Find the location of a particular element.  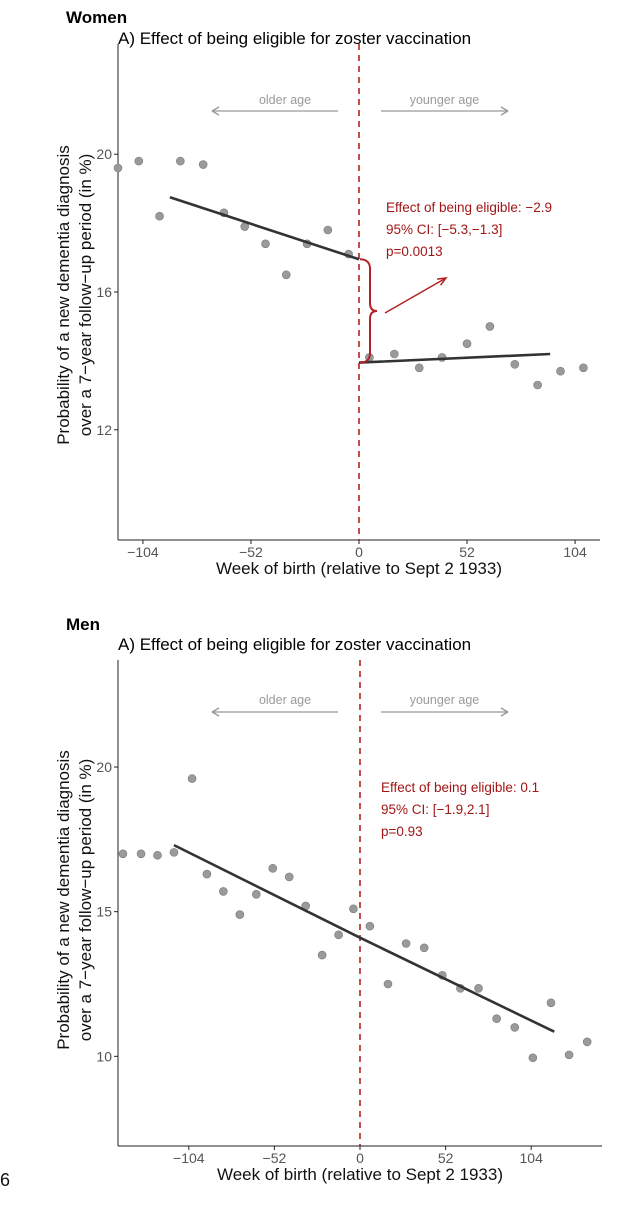

chart1-annotation-line: p=0.0013 is located at coordinates (414, 251).